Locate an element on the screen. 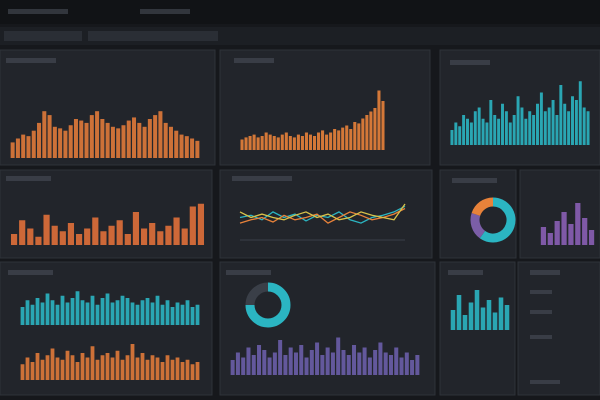  line is located at coordinates (322, 212).